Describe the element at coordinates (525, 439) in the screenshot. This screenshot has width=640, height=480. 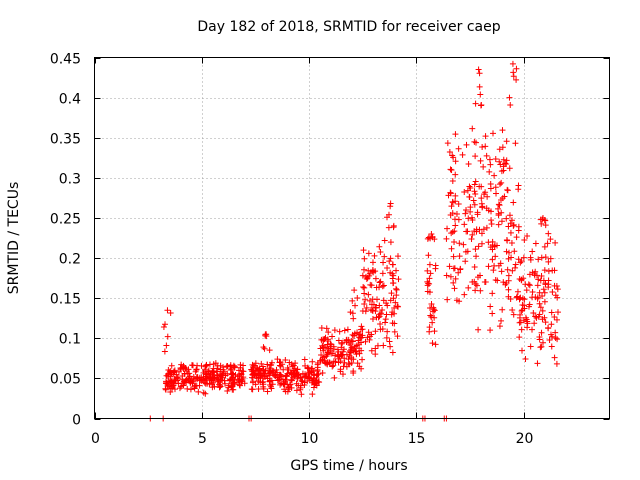
I see `x-tick-label: 20` at that location.